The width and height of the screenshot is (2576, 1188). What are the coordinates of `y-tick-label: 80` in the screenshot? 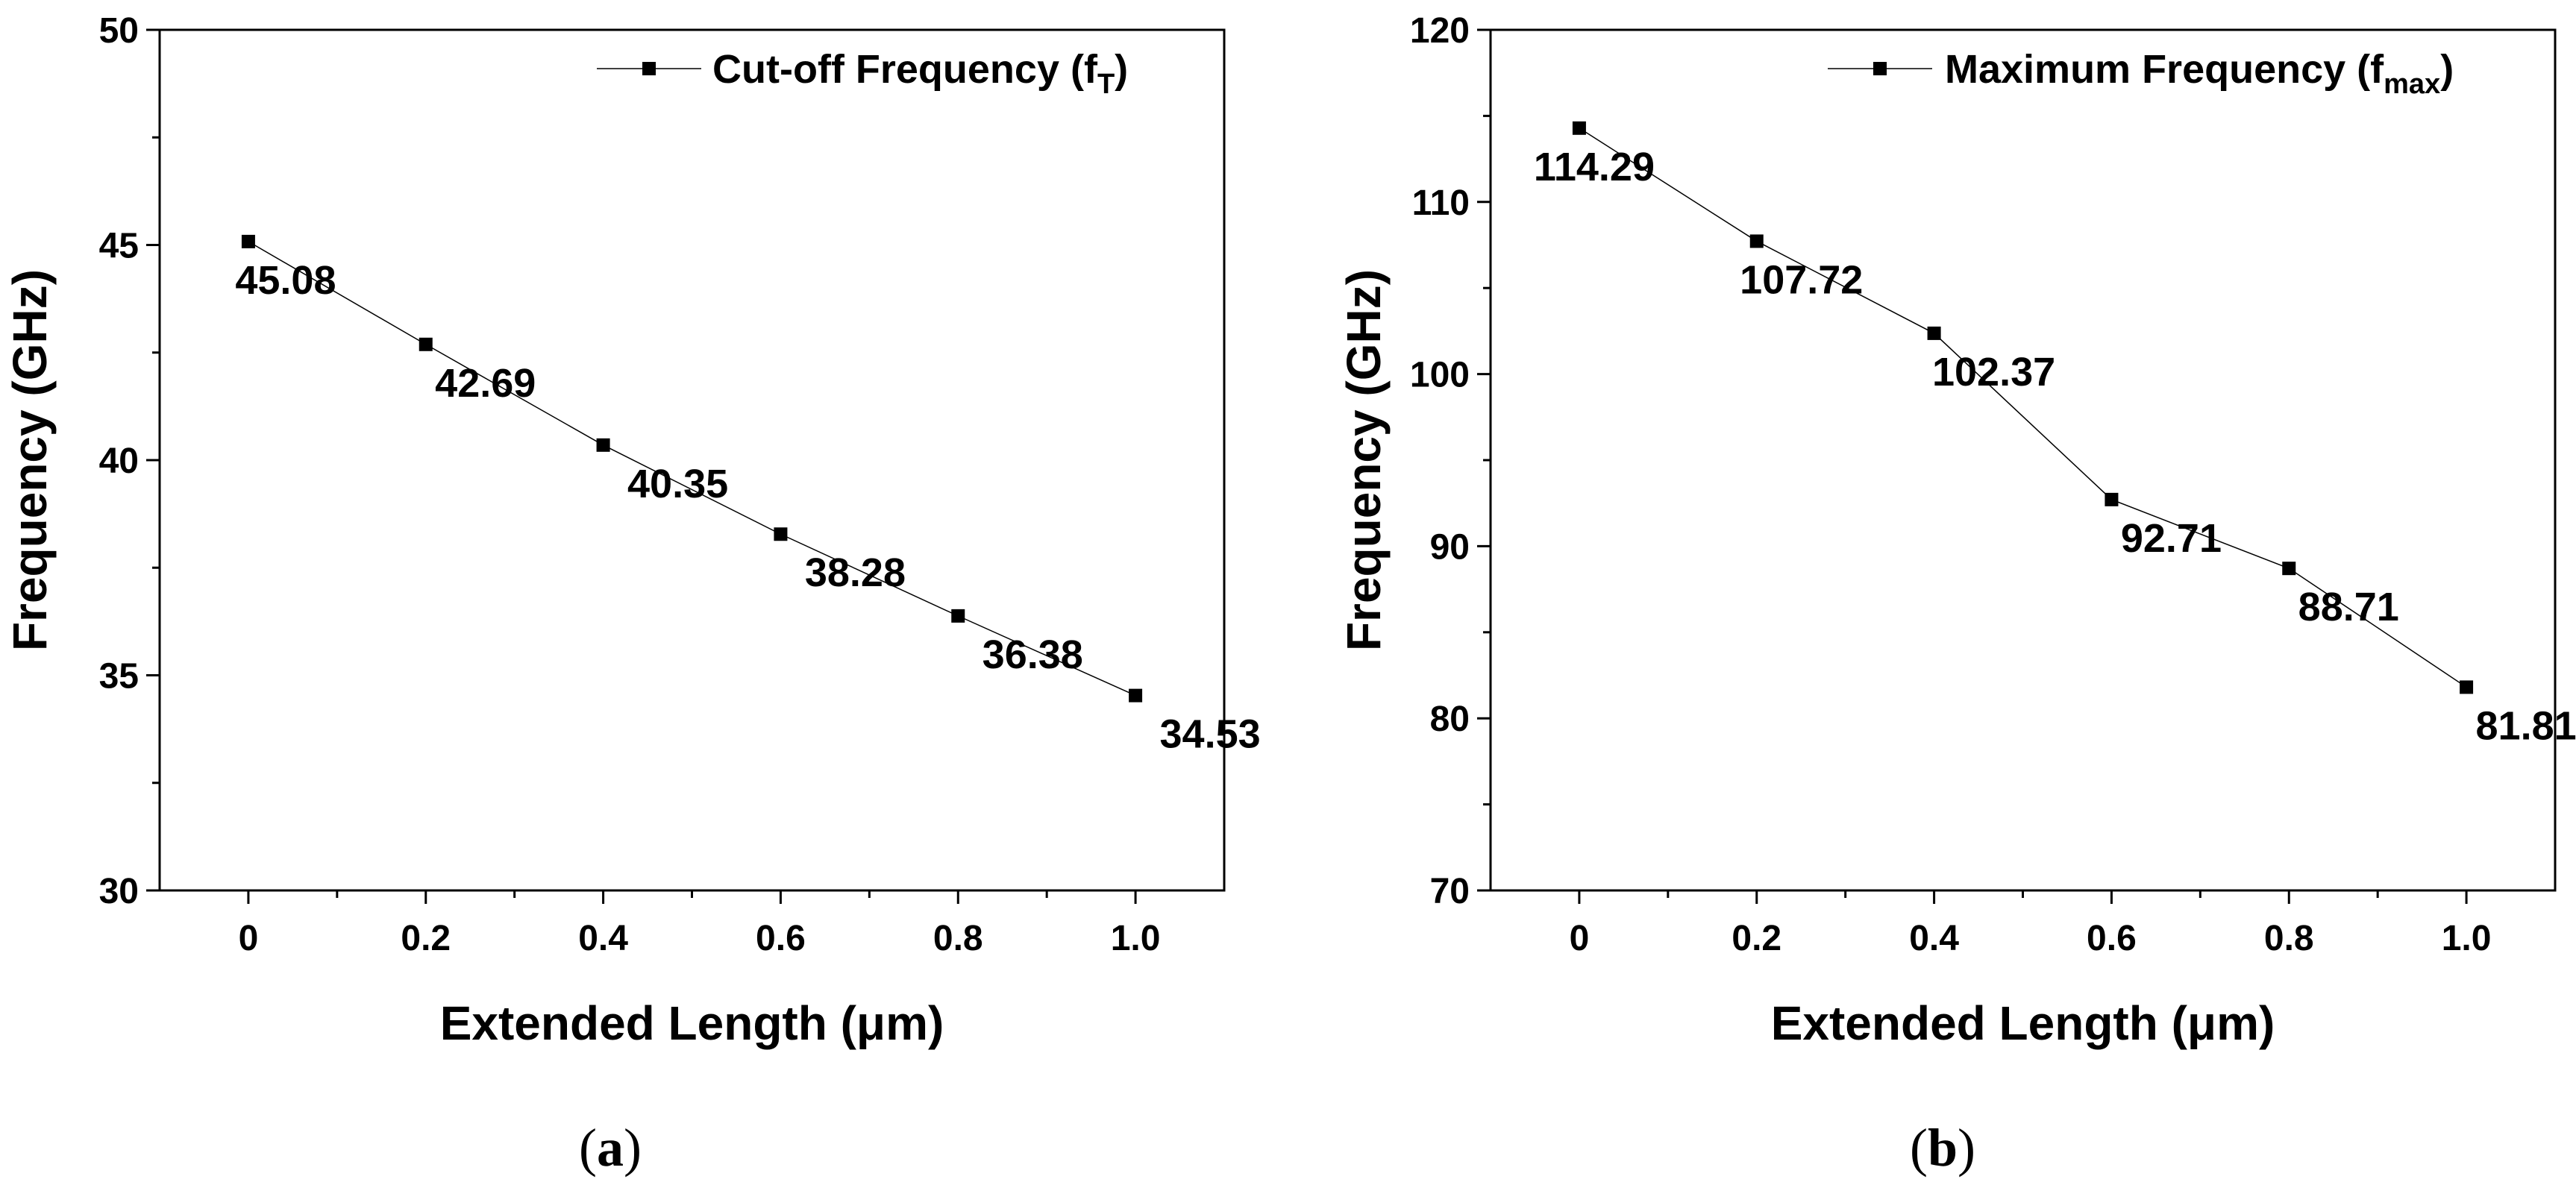 It's located at (1450, 719).